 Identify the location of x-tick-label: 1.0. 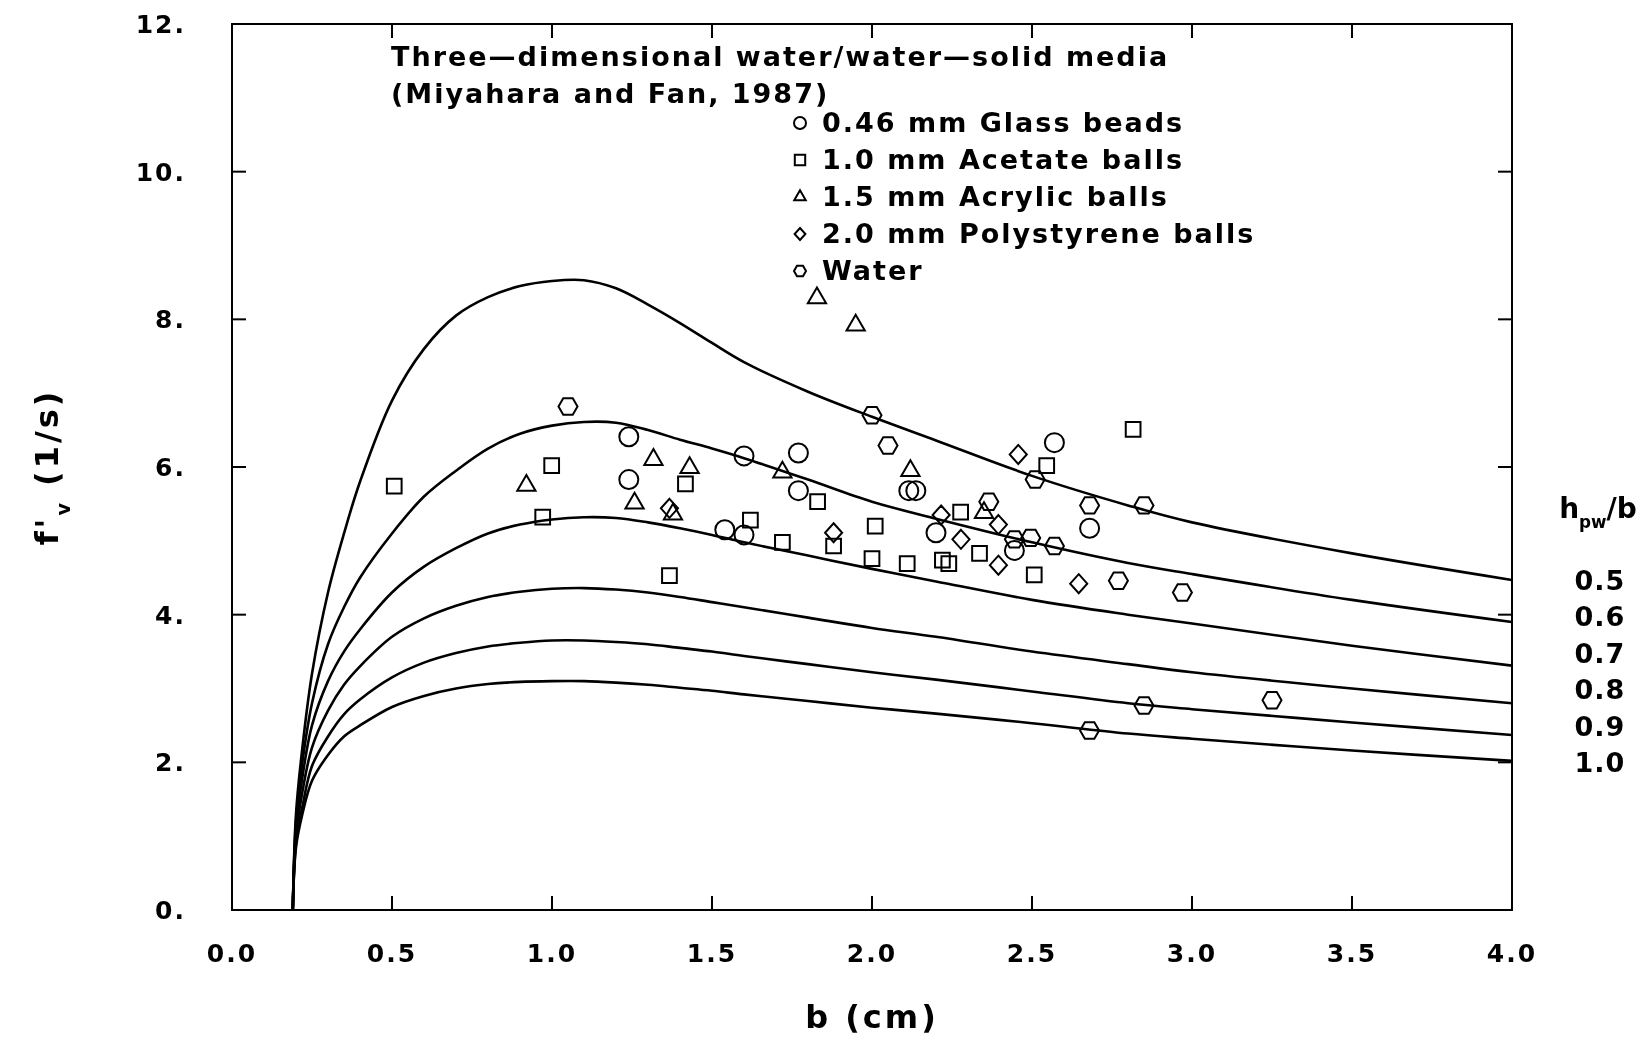
(552, 953).